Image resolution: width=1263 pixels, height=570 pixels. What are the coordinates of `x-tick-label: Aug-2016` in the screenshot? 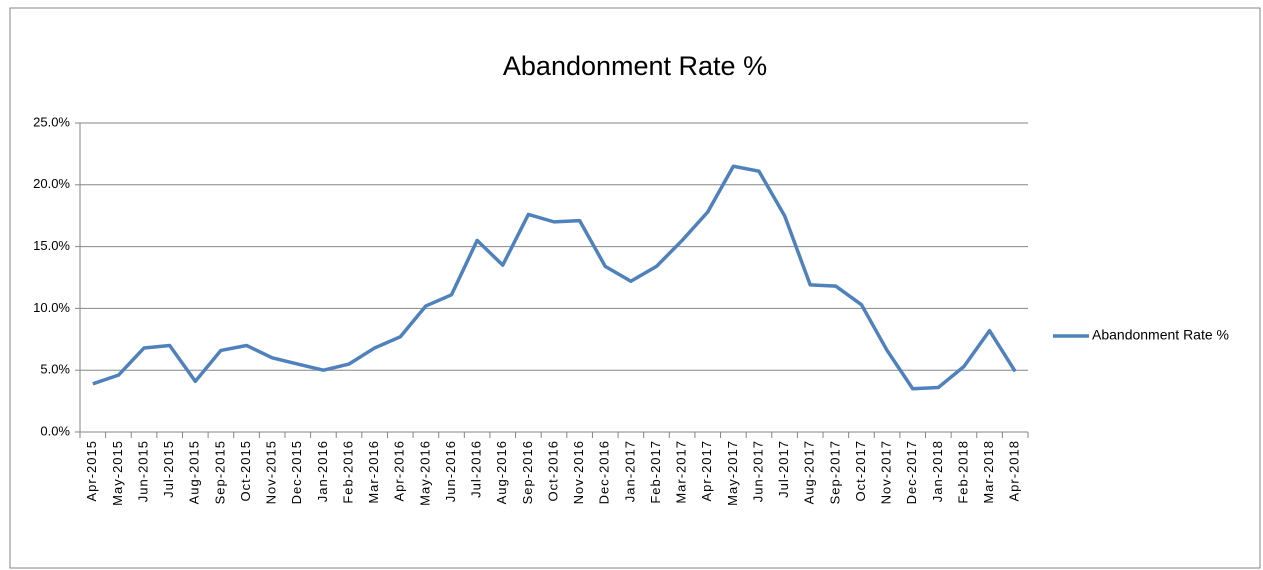 It's located at (501, 472).